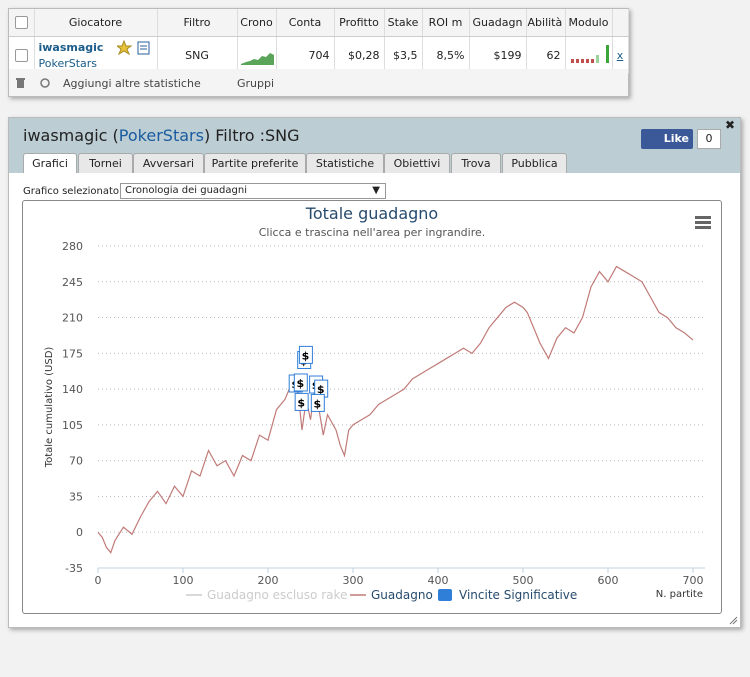  What do you see at coordinates (132, 83) in the screenshot?
I see `add-stats-button: Aggiungi altre statistiche` at bounding box center [132, 83].